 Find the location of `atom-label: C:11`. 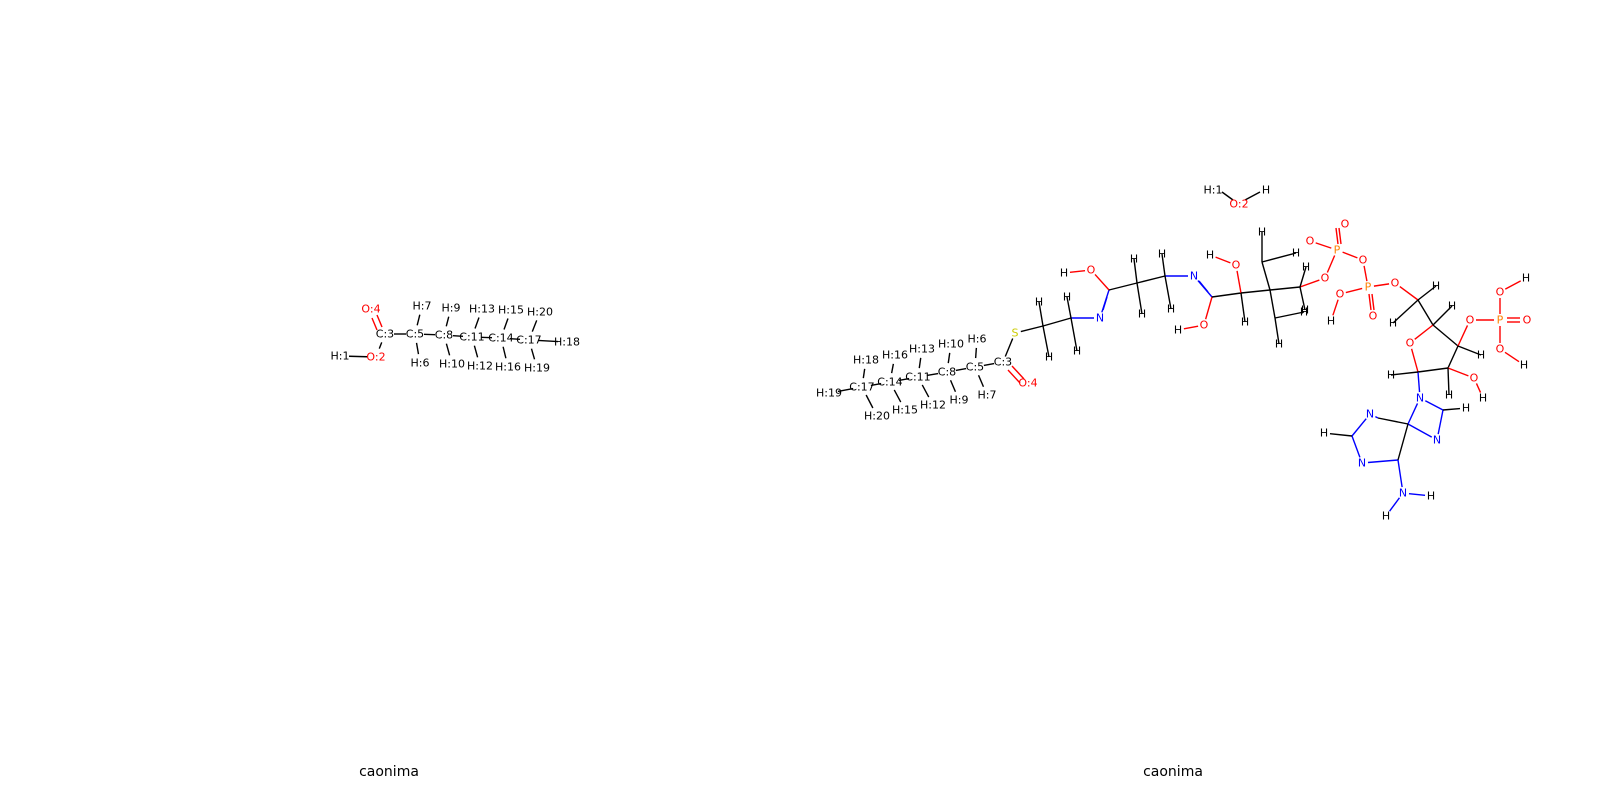

atom-label: C:11 is located at coordinates (917, 377).